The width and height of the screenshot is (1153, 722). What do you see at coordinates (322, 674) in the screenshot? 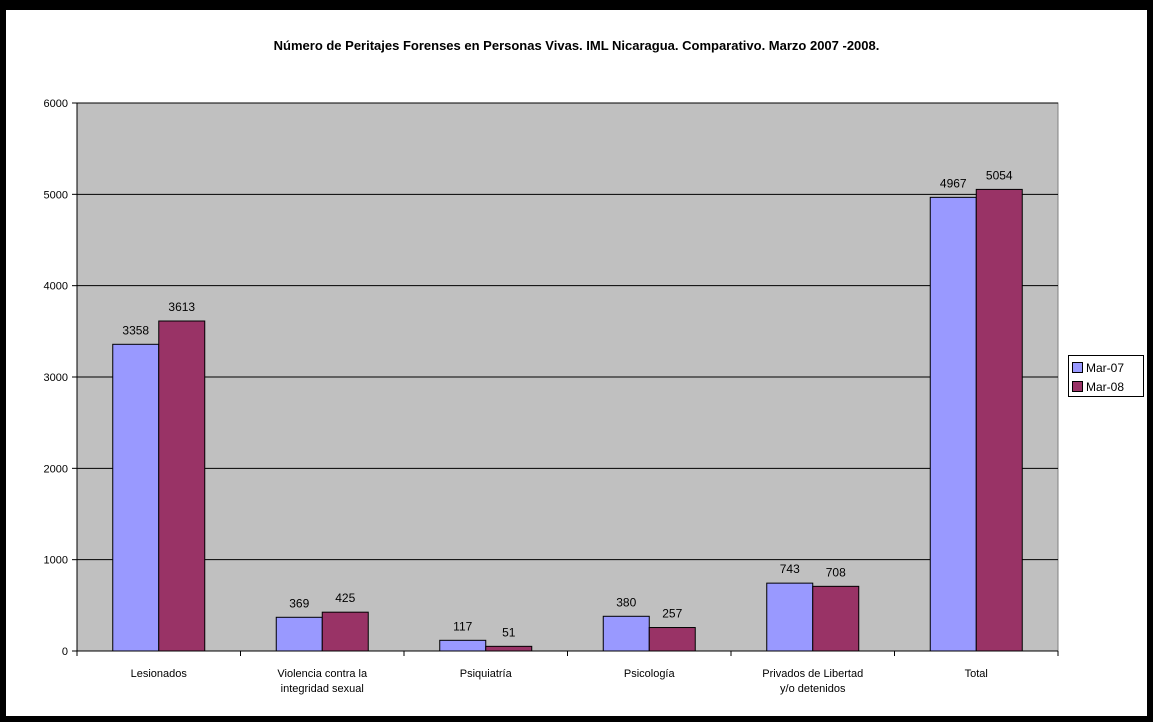
I see `x-category-label: Violencia contra la` at bounding box center [322, 674].